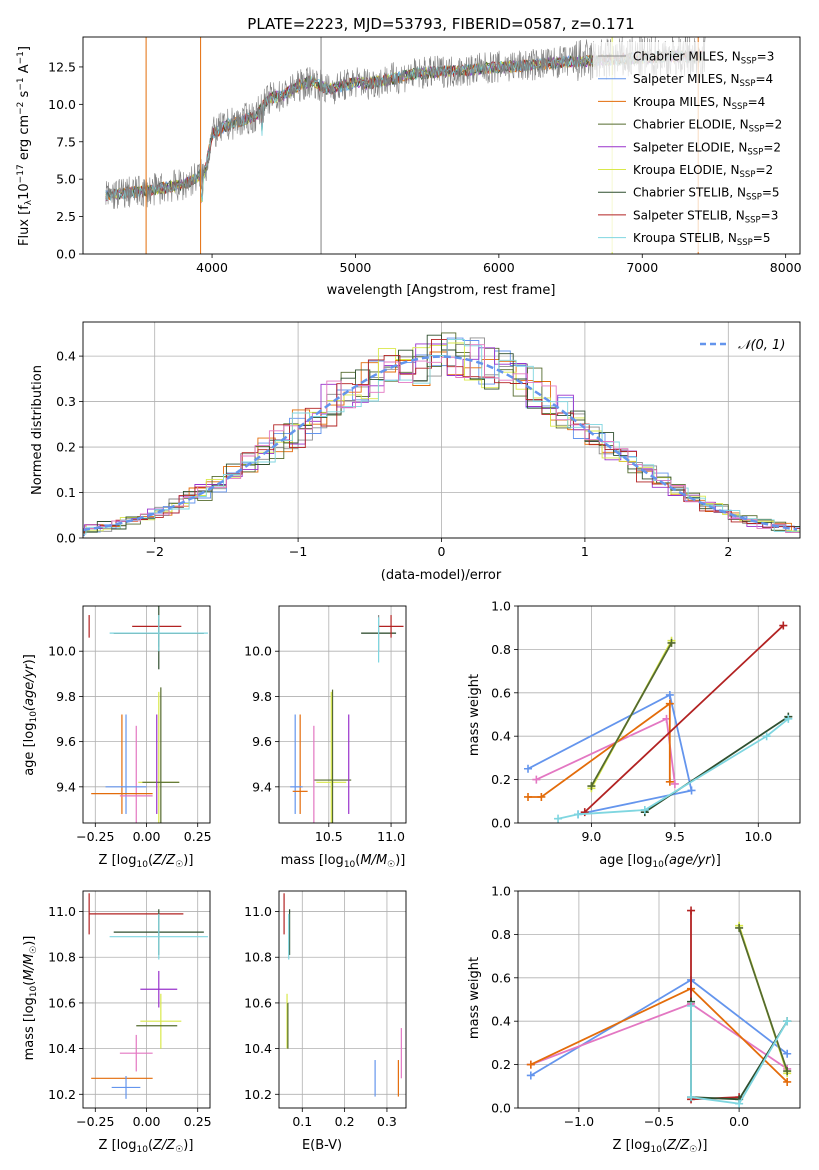 Image resolution: width=819 pixels, height=1170 pixels. Describe the element at coordinates (707, 126) in the screenshot. I see `legend-label: Chabrier ELODIE, NSSP=2` at that location.